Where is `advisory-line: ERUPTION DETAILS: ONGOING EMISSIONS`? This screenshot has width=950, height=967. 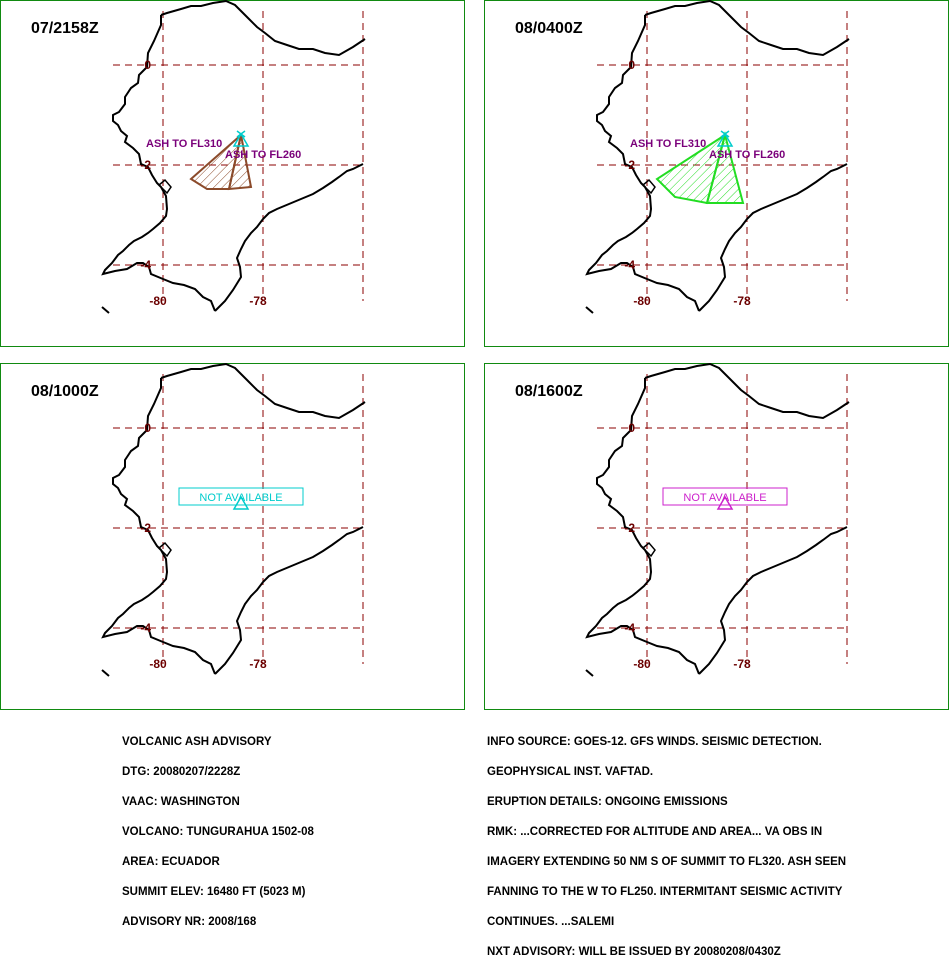 advisory-line: ERUPTION DETAILS: ONGOING EMISSIONS is located at coordinates (607, 802).